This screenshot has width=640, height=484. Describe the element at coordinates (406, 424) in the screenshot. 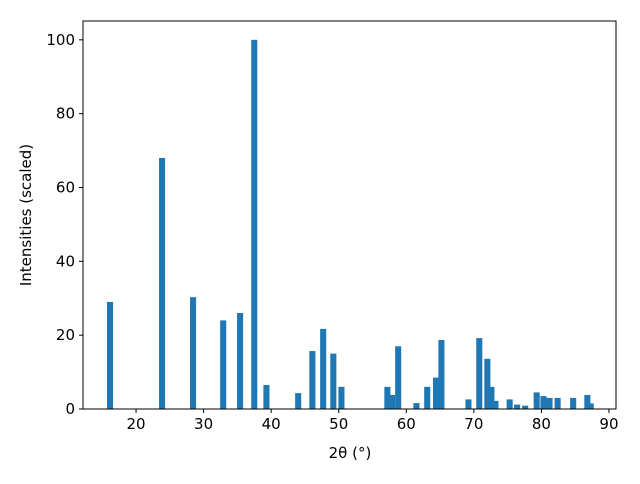

I see `x-tick-label: 60` at that location.